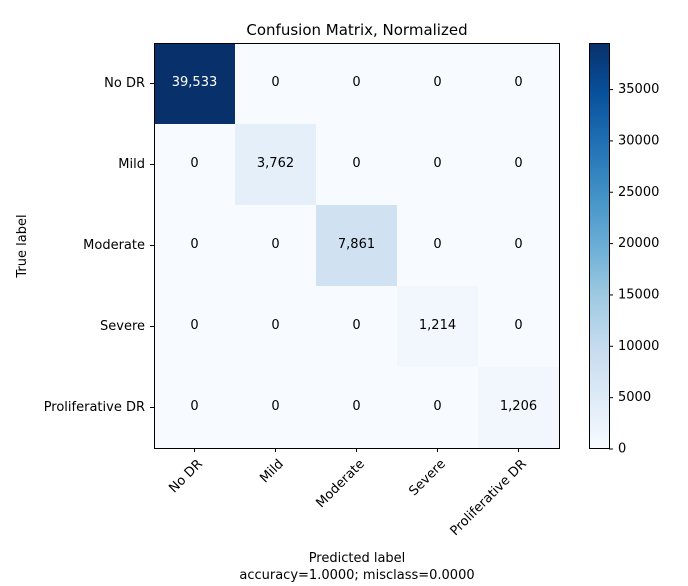  I want to click on colorbar-tick-label: 20000, so click(638, 243).